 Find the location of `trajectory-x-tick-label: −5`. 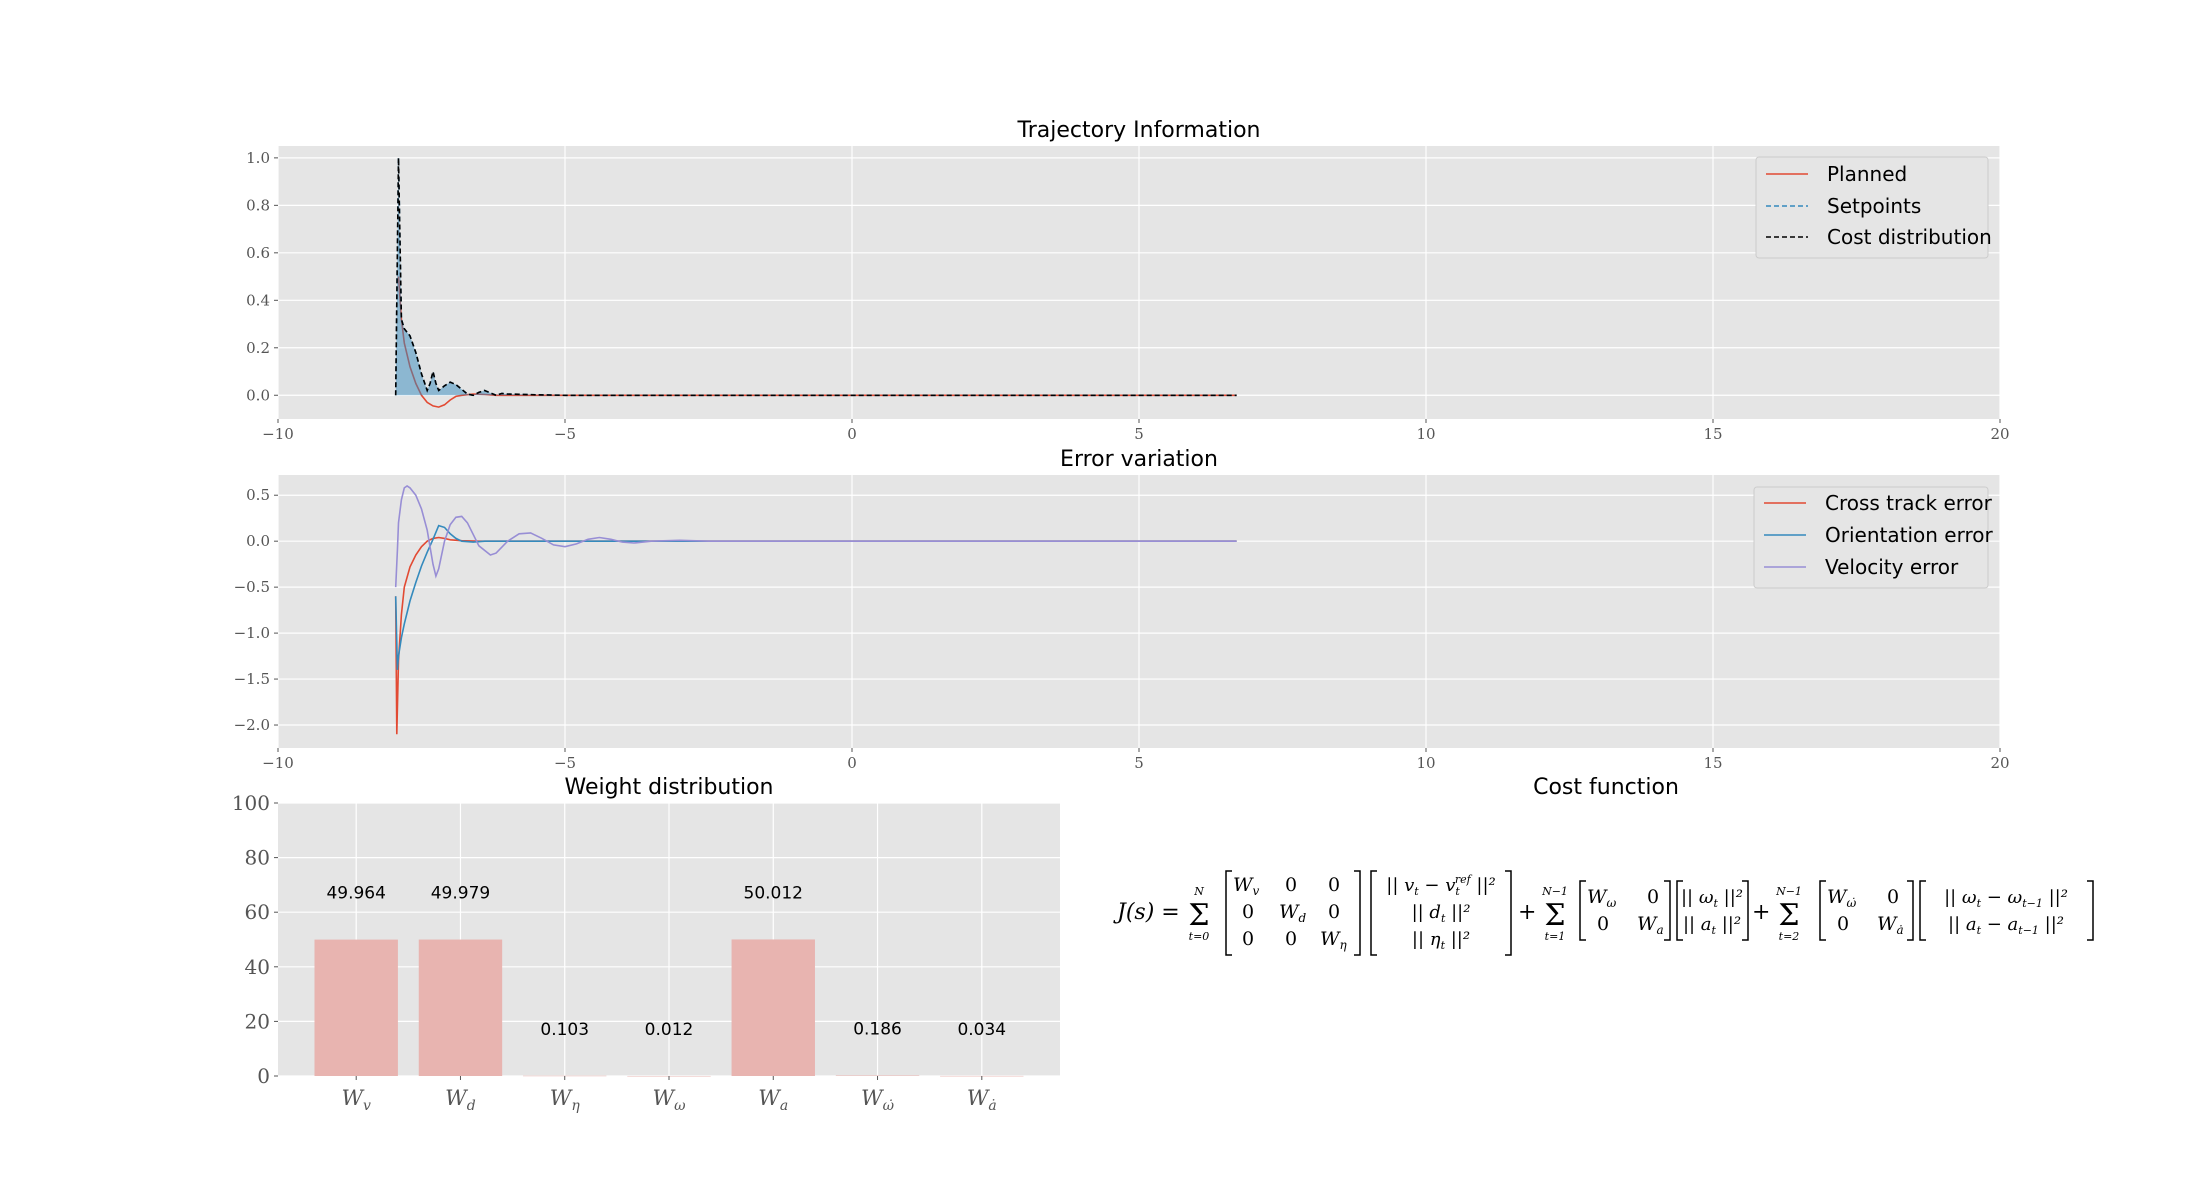

trajectory-x-tick-label: −5 is located at coordinates (565, 434).